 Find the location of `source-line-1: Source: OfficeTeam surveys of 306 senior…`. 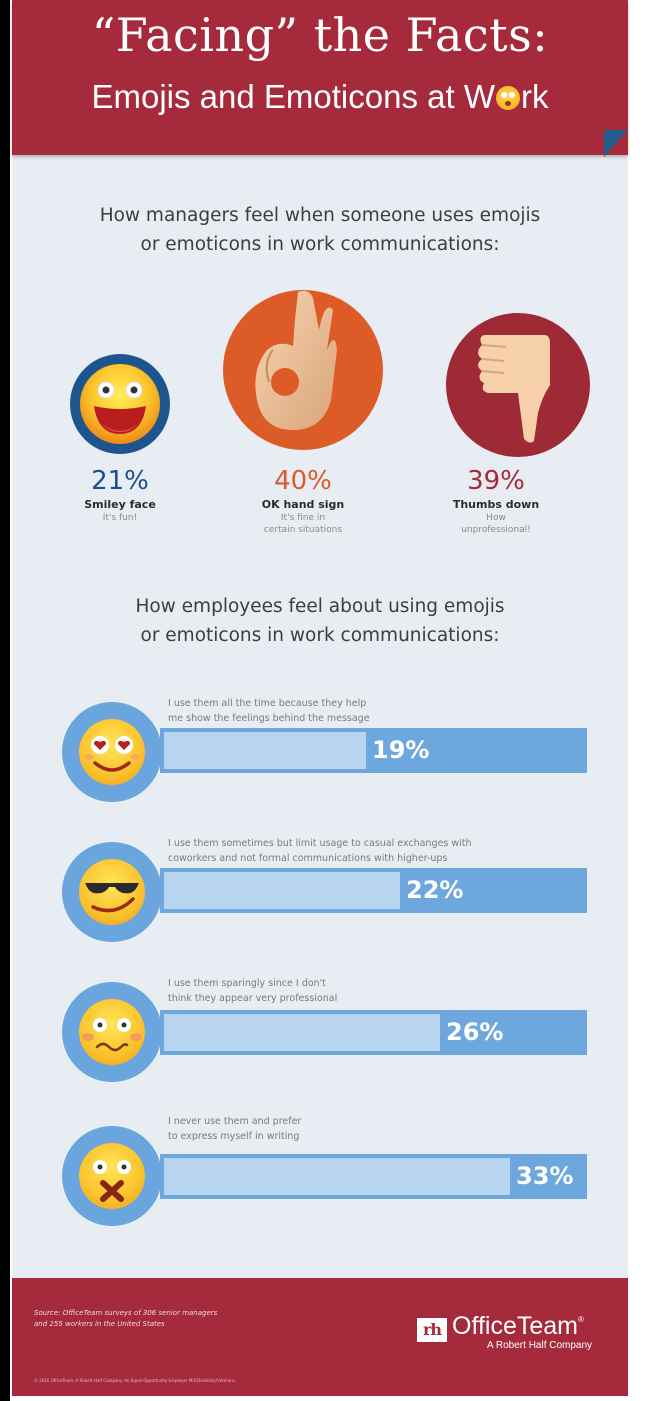

source-line-1: Source: OfficeTeam surveys of 306 senior… is located at coordinates (126, 1313).